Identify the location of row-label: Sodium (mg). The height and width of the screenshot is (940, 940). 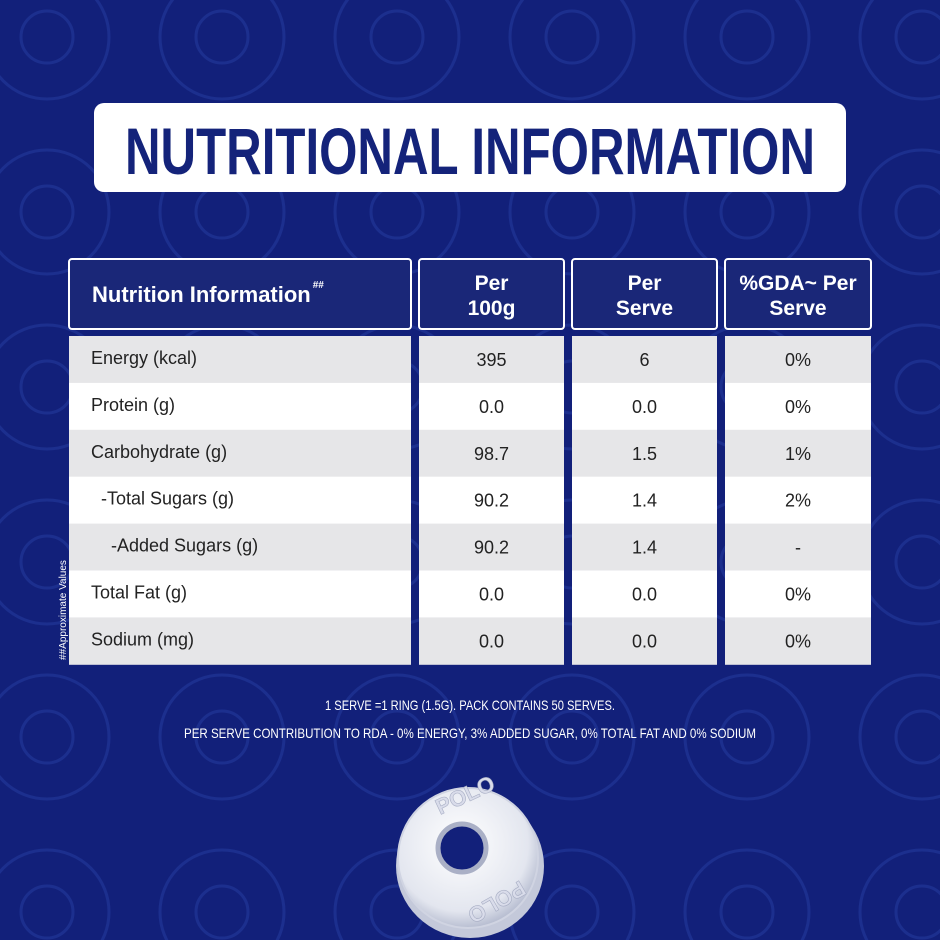
(142, 639).